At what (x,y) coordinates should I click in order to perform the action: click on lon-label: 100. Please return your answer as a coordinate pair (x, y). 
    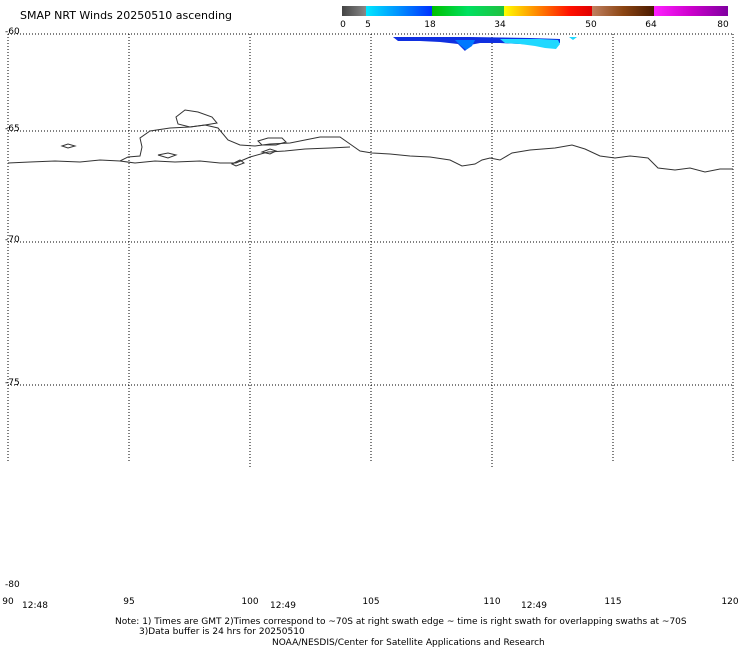
    Looking at the image, I should click on (250, 602).